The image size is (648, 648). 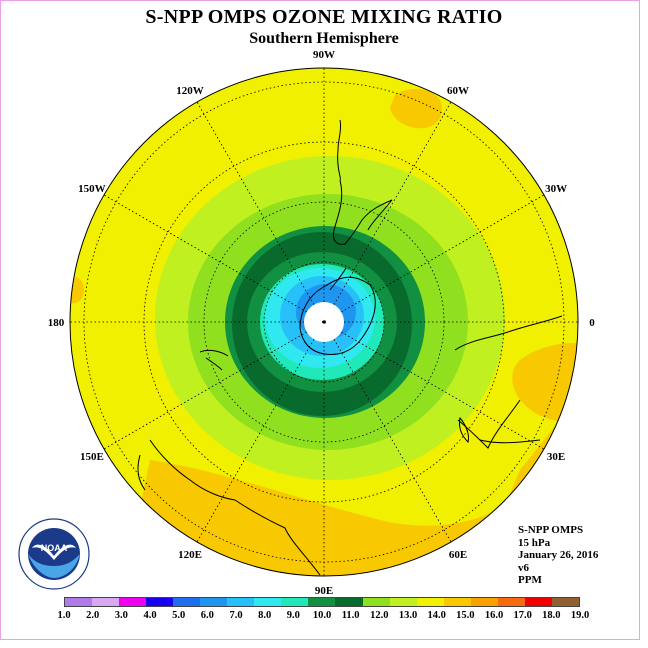 What do you see at coordinates (64, 615) in the screenshot?
I see `colorbar-tick-label: 1.0` at bounding box center [64, 615].